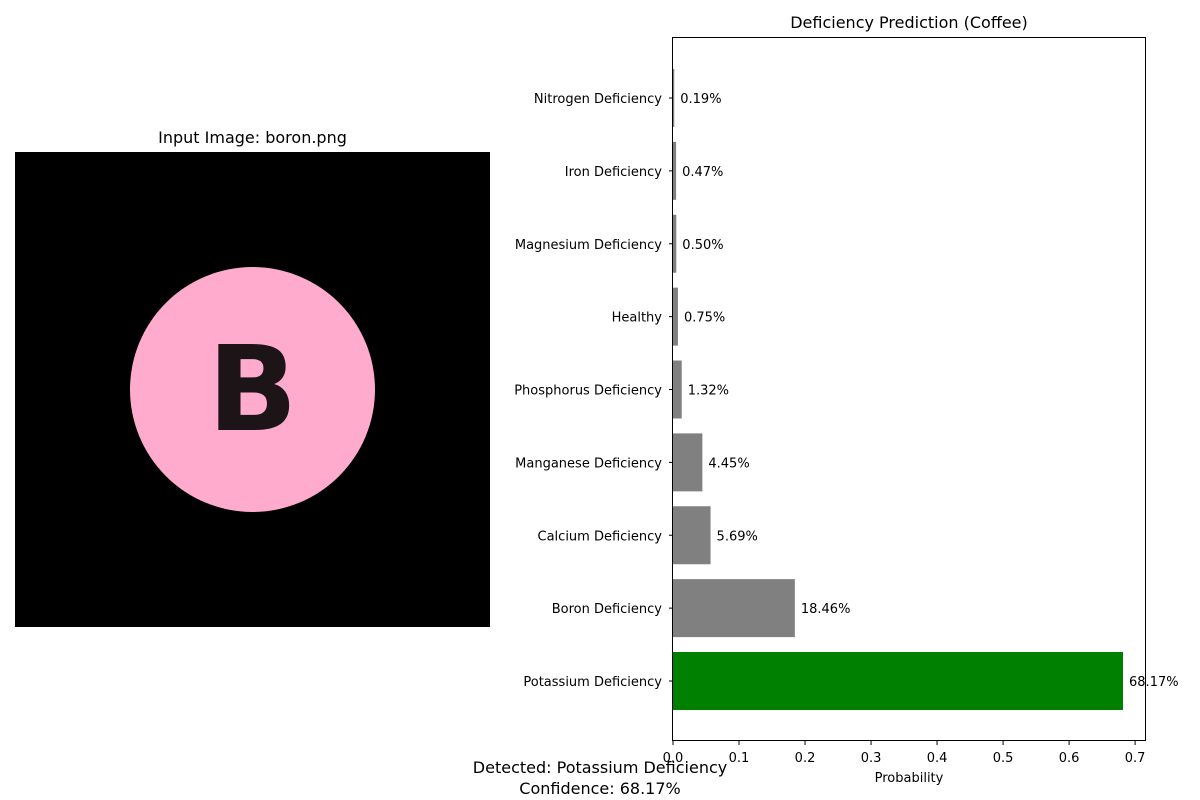 Image resolution: width=1200 pixels, height=800 pixels. What do you see at coordinates (737, 536) in the screenshot?
I see `value-label-2: 5.69%` at bounding box center [737, 536].